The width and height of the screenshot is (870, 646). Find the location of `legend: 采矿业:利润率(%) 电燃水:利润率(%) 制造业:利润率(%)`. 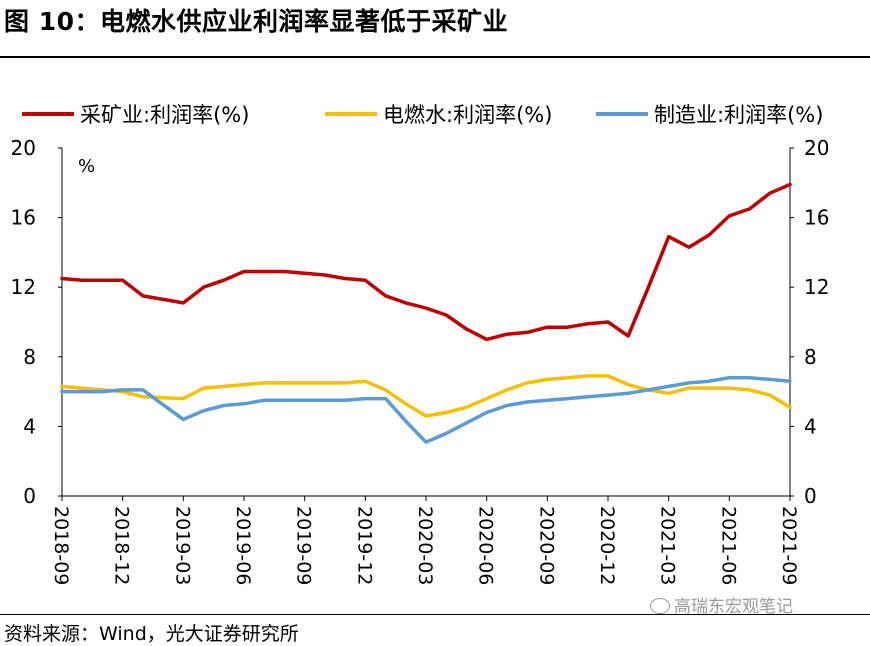

legend: 采矿业:利润率(%) 电燃水:利润率(%) 制造业:利润率(%) is located at coordinates (422, 115).